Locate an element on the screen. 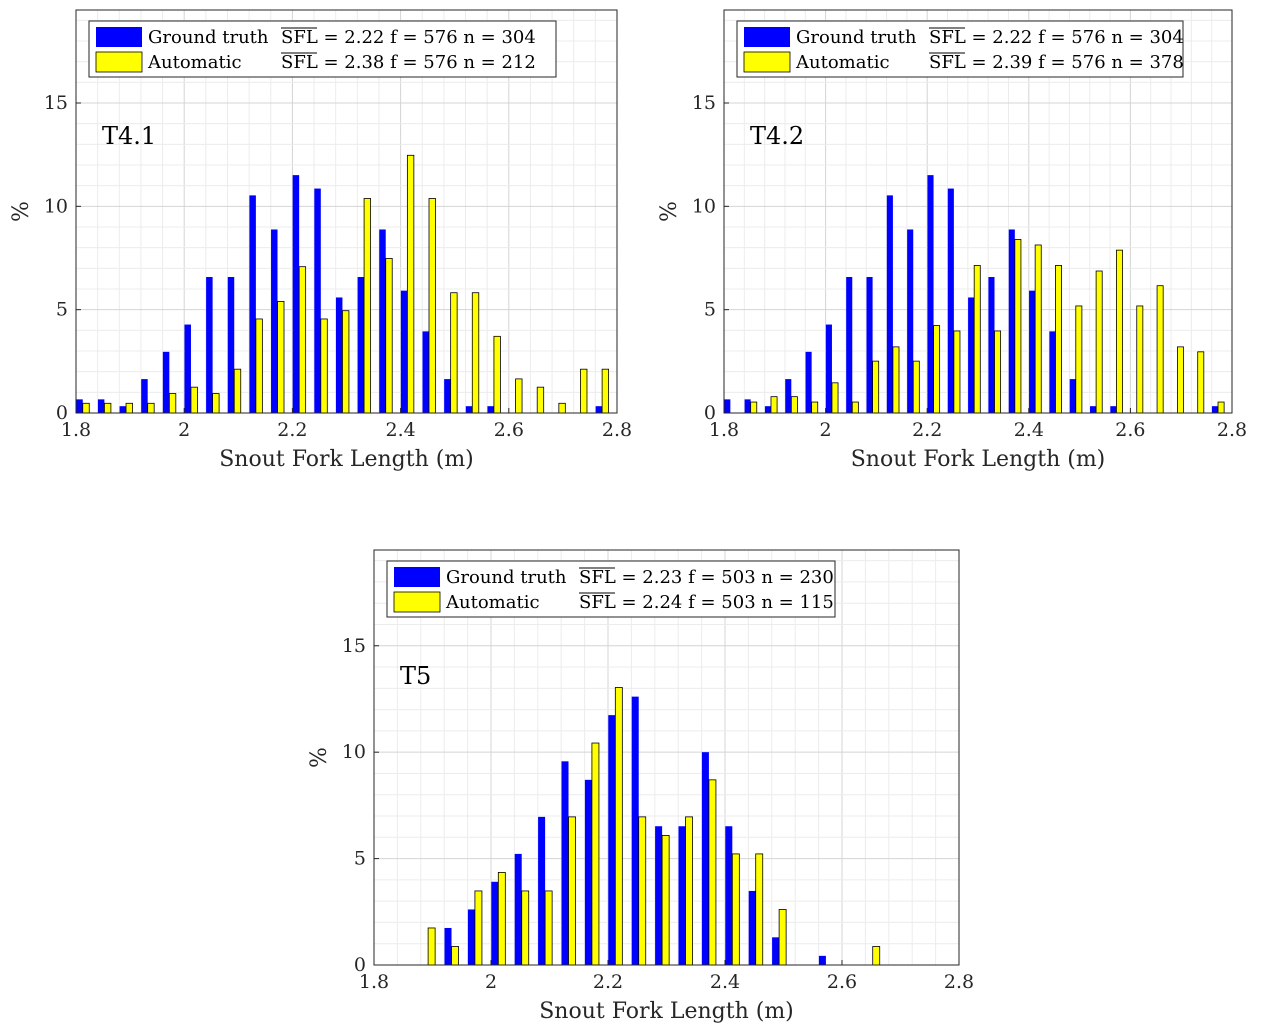 This screenshot has width=1265, height=1035. x-tick-label: 2 is located at coordinates (826, 430).